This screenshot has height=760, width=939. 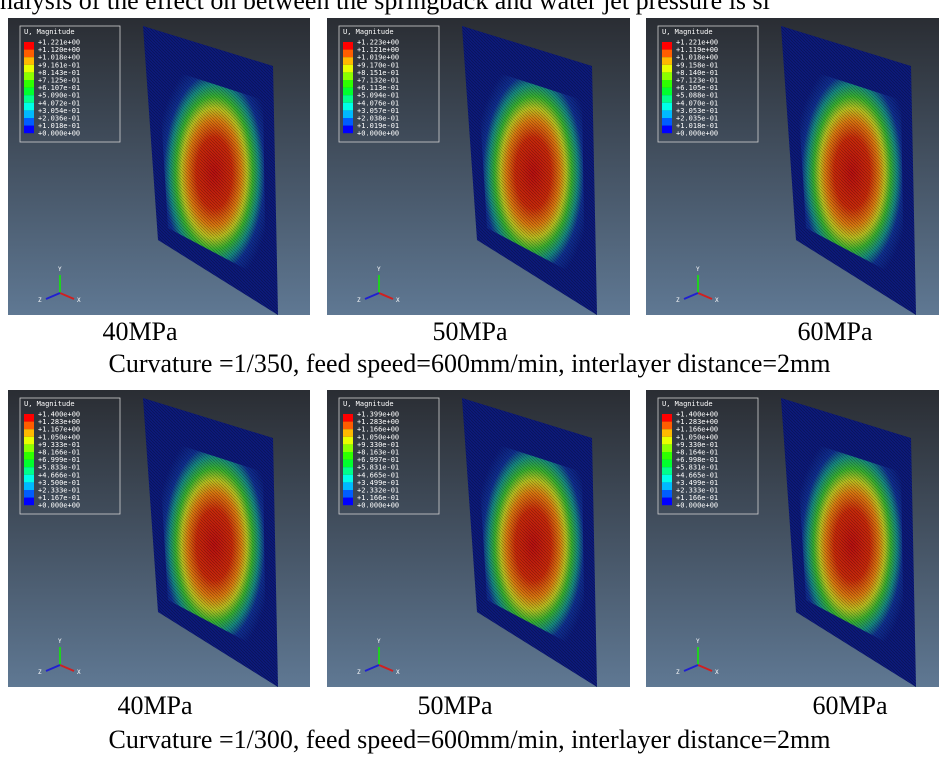 What do you see at coordinates (697, 460) in the screenshot?
I see `legend-value: +6.998e-01` at bounding box center [697, 460].